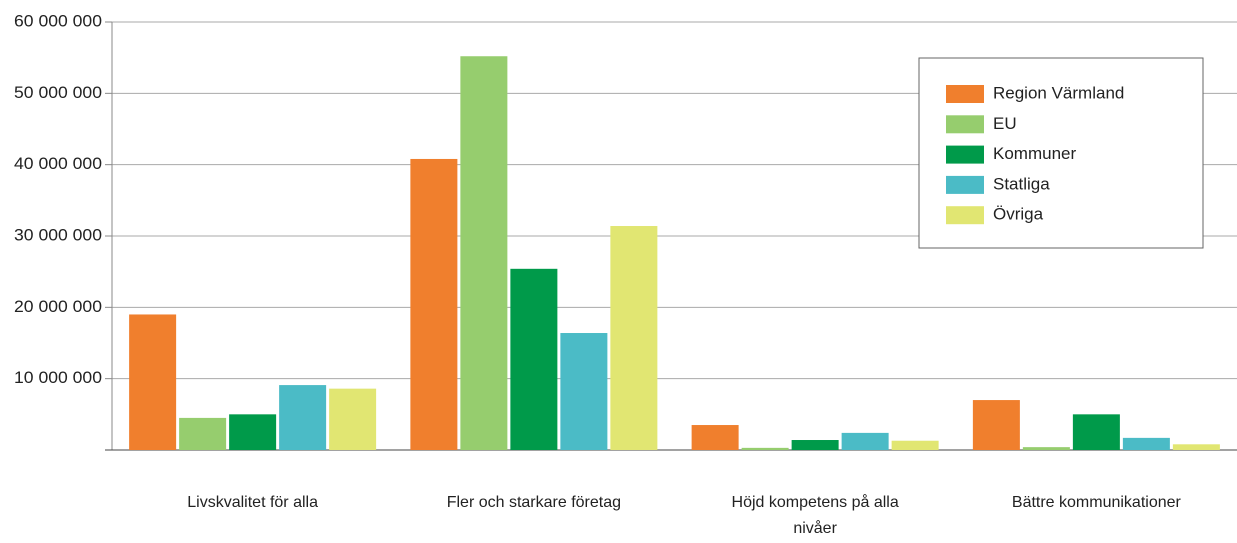 The image size is (1237, 543). I want to click on y-tick-label: 40 000 000, so click(58, 163).